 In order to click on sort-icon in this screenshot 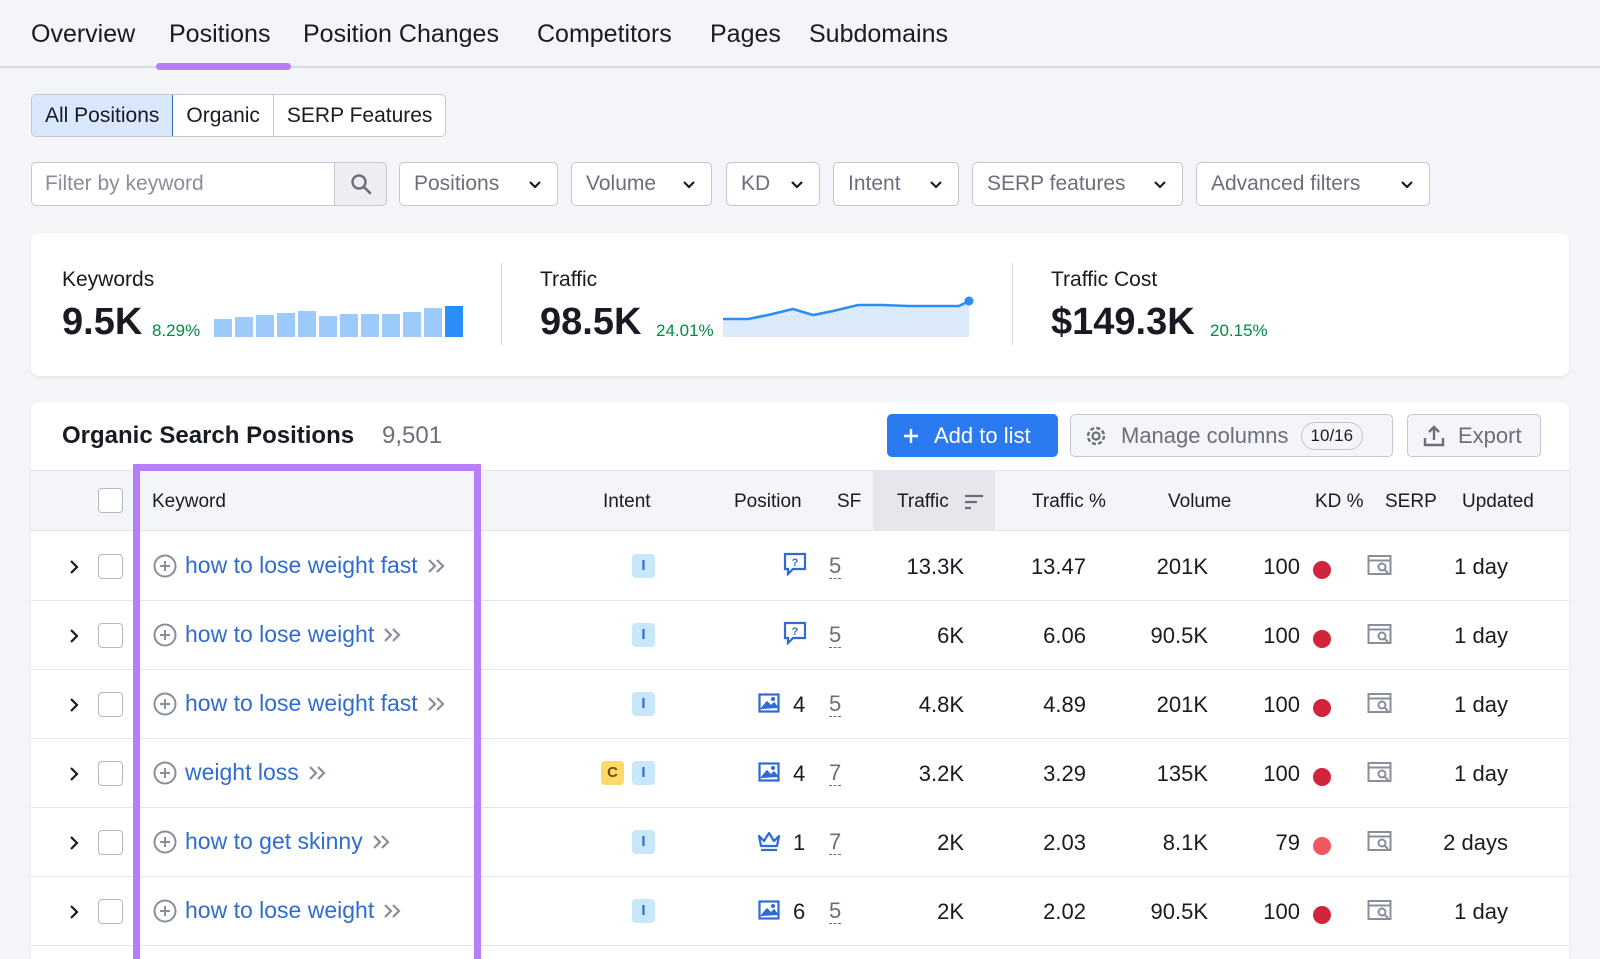, I will do `click(974, 502)`.